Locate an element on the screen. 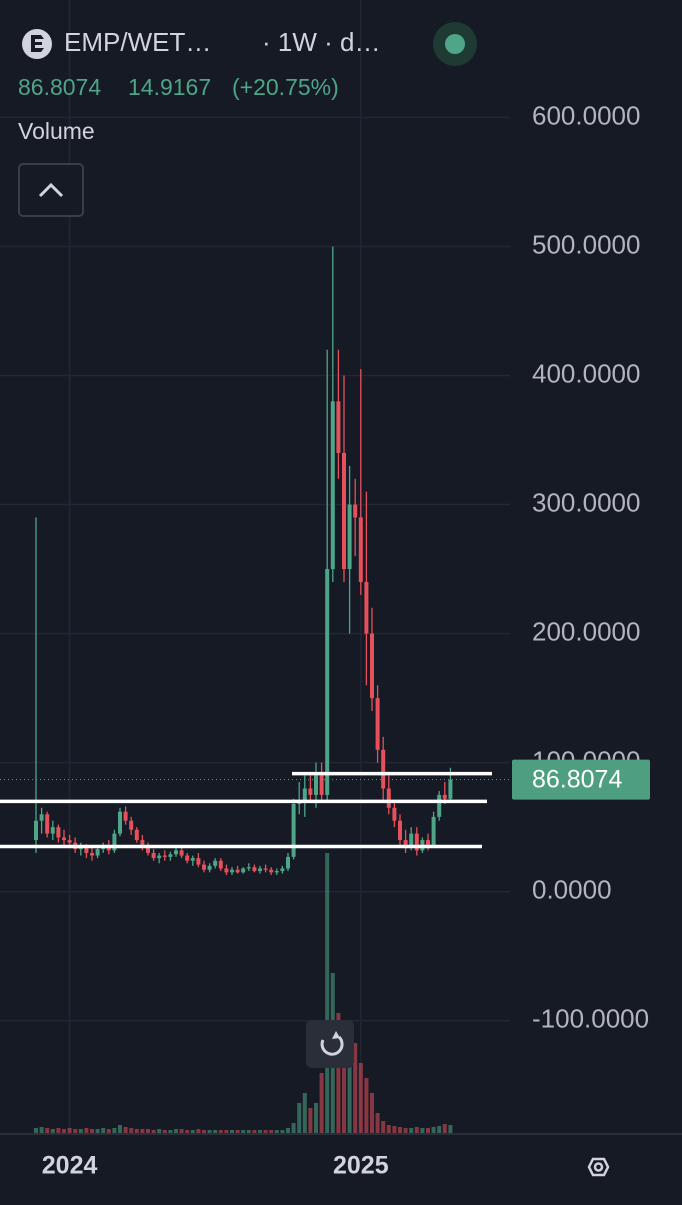 The height and width of the screenshot is (1205, 682). y-tick-label: 500.0000 is located at coordinates (586, 244).